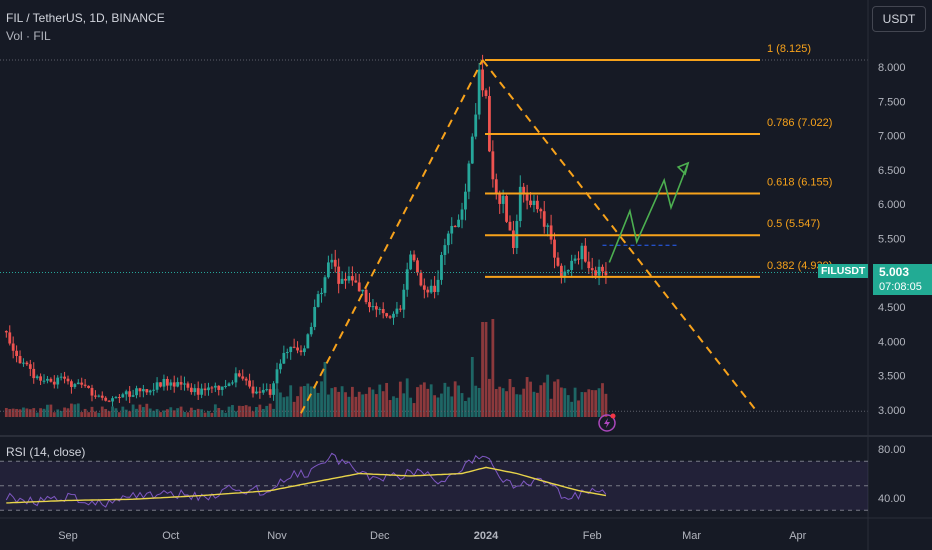 Image resolution: width=932 pixels, height=550 pixels. What do you see at coordinates (902, 279) in the screenshot?
I see `current-price-box: 5.003 07:08:05` at bounding box center [902, 279].